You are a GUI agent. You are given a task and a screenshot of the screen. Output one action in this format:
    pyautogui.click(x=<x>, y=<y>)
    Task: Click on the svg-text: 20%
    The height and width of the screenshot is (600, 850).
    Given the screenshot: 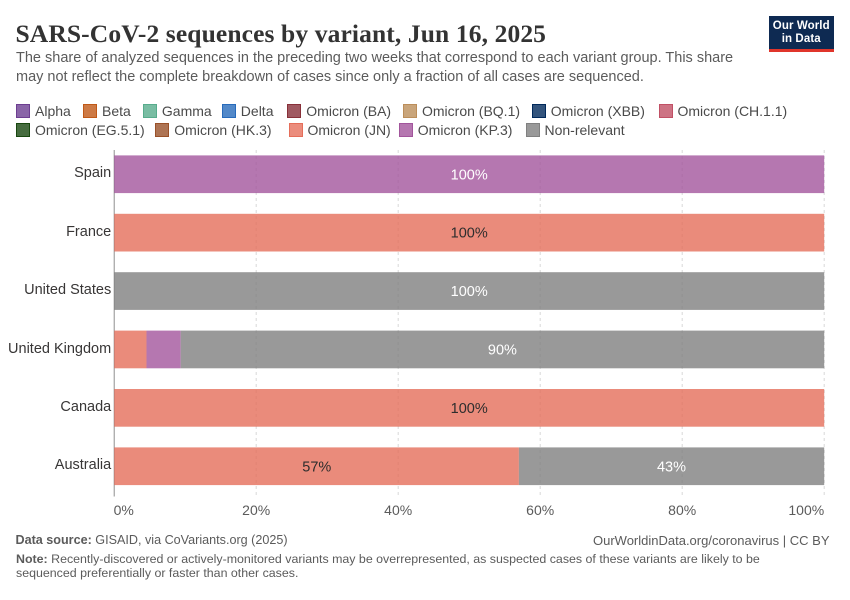 What is the action you would take?
    pyautogui.click(x=256, y=510)
    